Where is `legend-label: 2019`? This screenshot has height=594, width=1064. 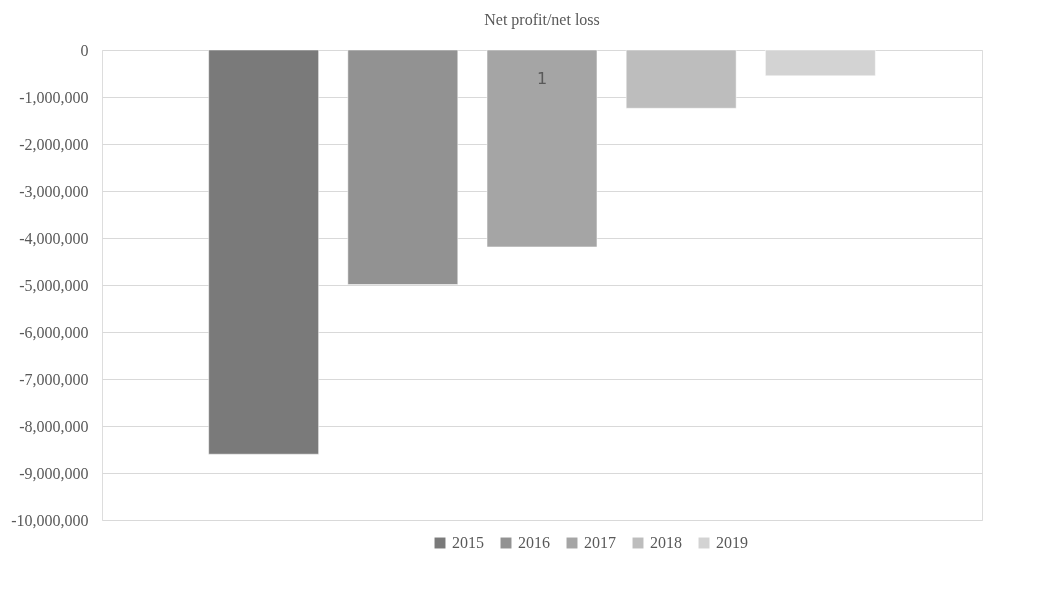
legend-label: 2019 is located at coordinates (732, 542).